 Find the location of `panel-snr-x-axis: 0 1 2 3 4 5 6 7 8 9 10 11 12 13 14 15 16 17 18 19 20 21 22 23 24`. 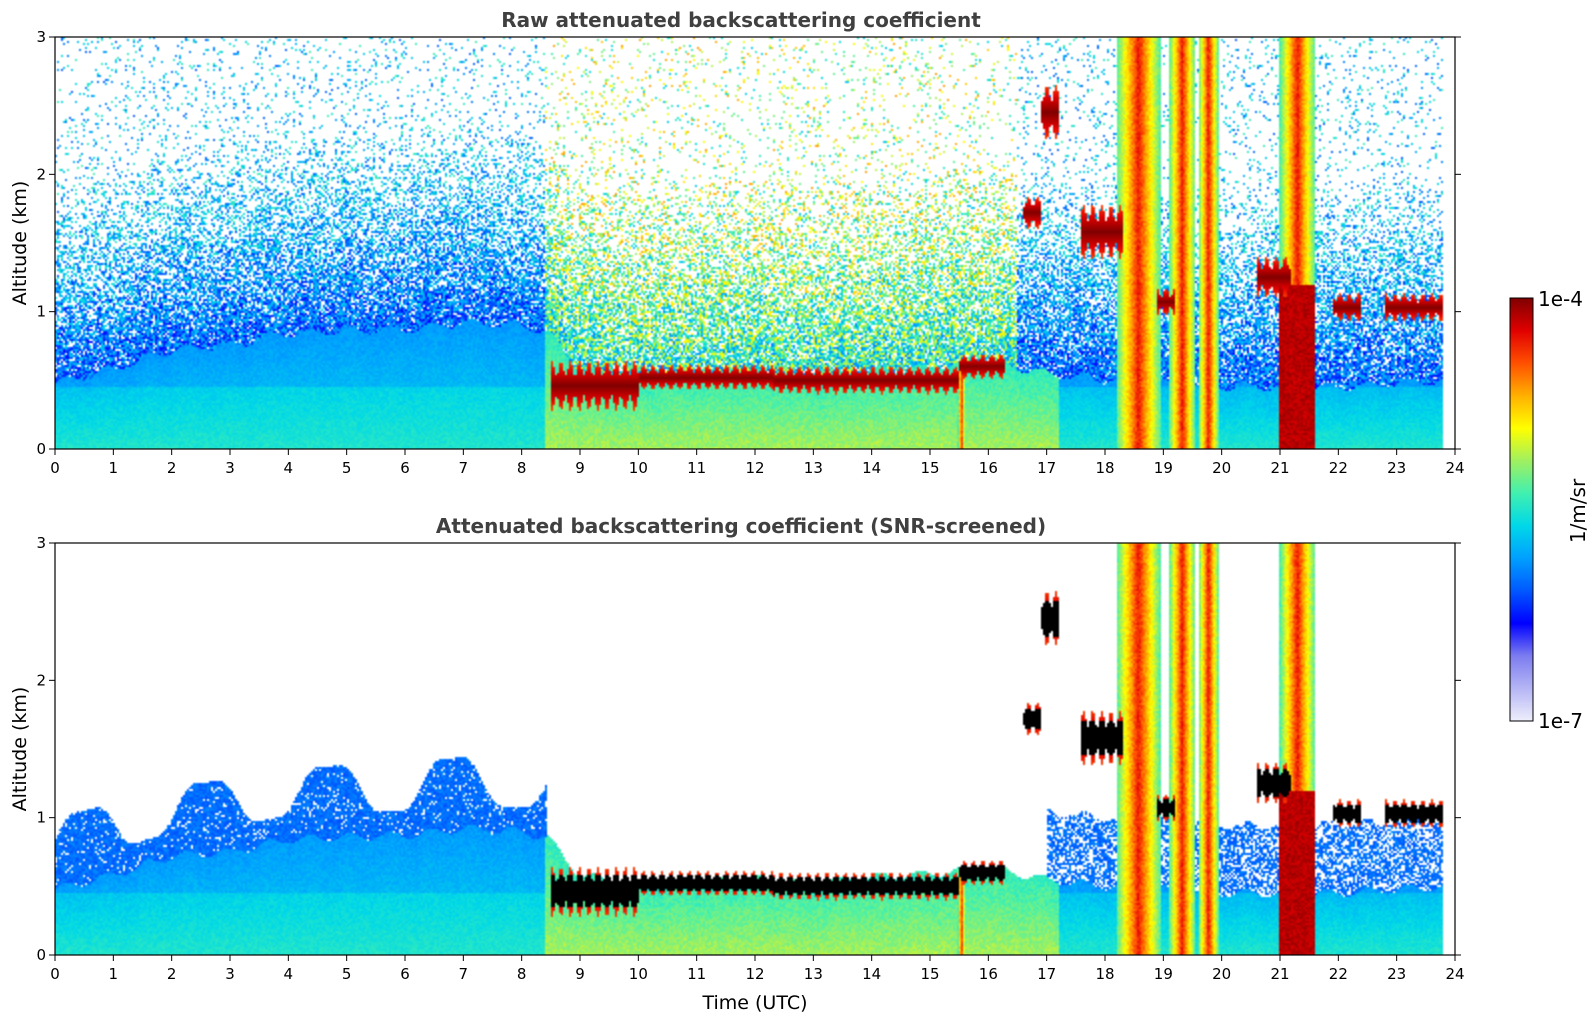

panel-snr-x-axis: 0 1 2 3 4 5 6 7 8 9 10 11 12 13 14 15 16 17 18 19 20 21 22 23 24 is located at coordinates (757, 969).